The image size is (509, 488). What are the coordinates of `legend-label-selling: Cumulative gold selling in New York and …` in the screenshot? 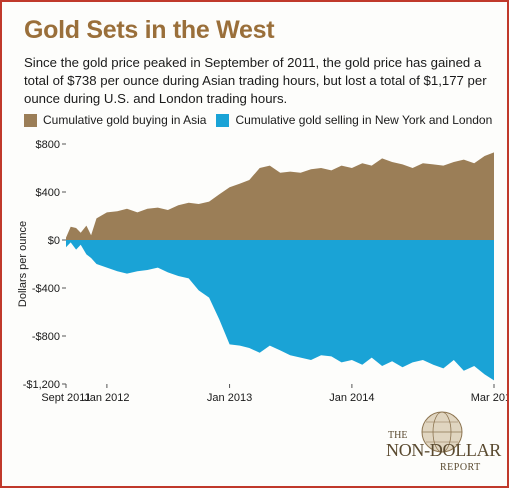 It's located at (364, 120).